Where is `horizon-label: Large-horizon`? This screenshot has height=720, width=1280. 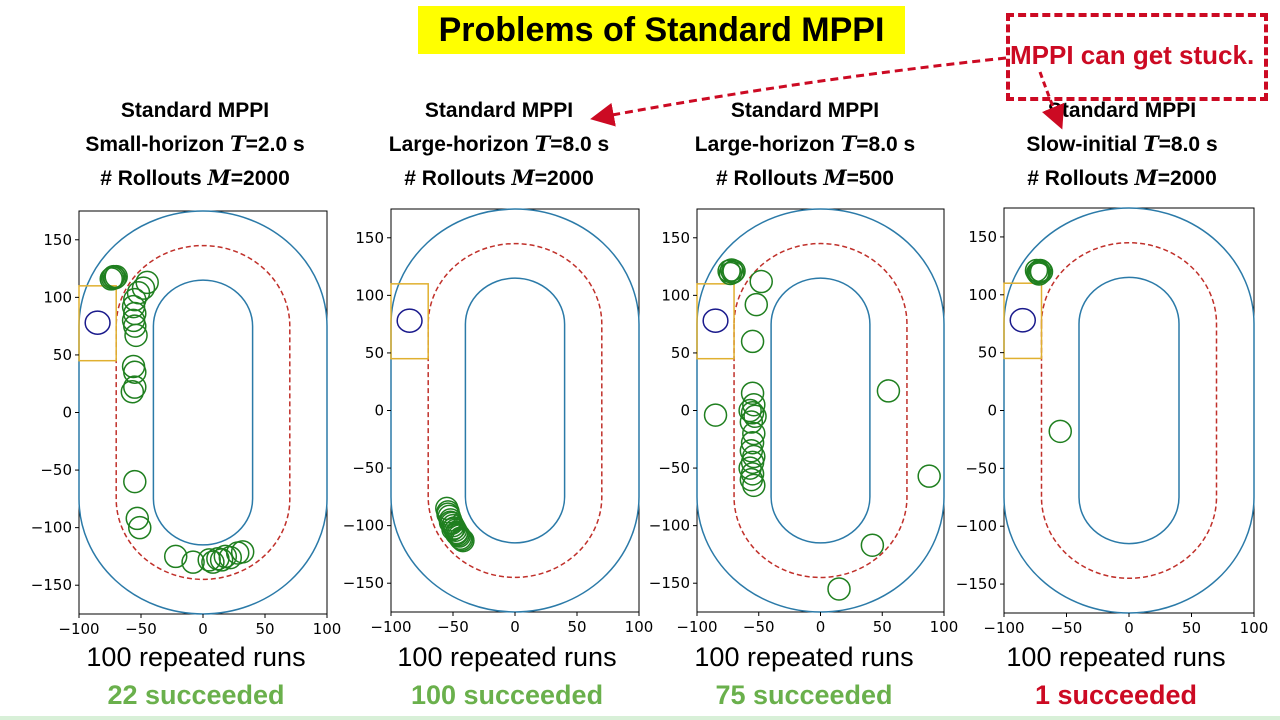
horizon-label: Large-horizon is located at coordinates (767, 144).